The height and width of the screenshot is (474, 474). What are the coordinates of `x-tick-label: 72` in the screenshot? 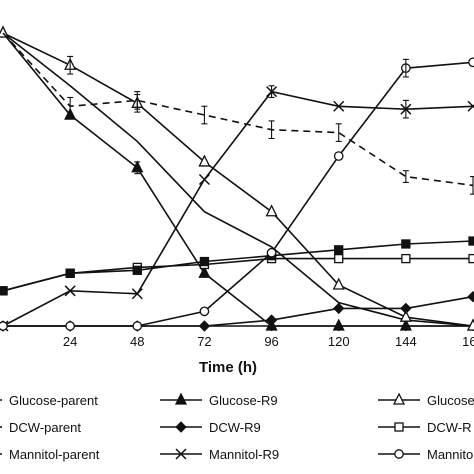 It's located at (204, 341).